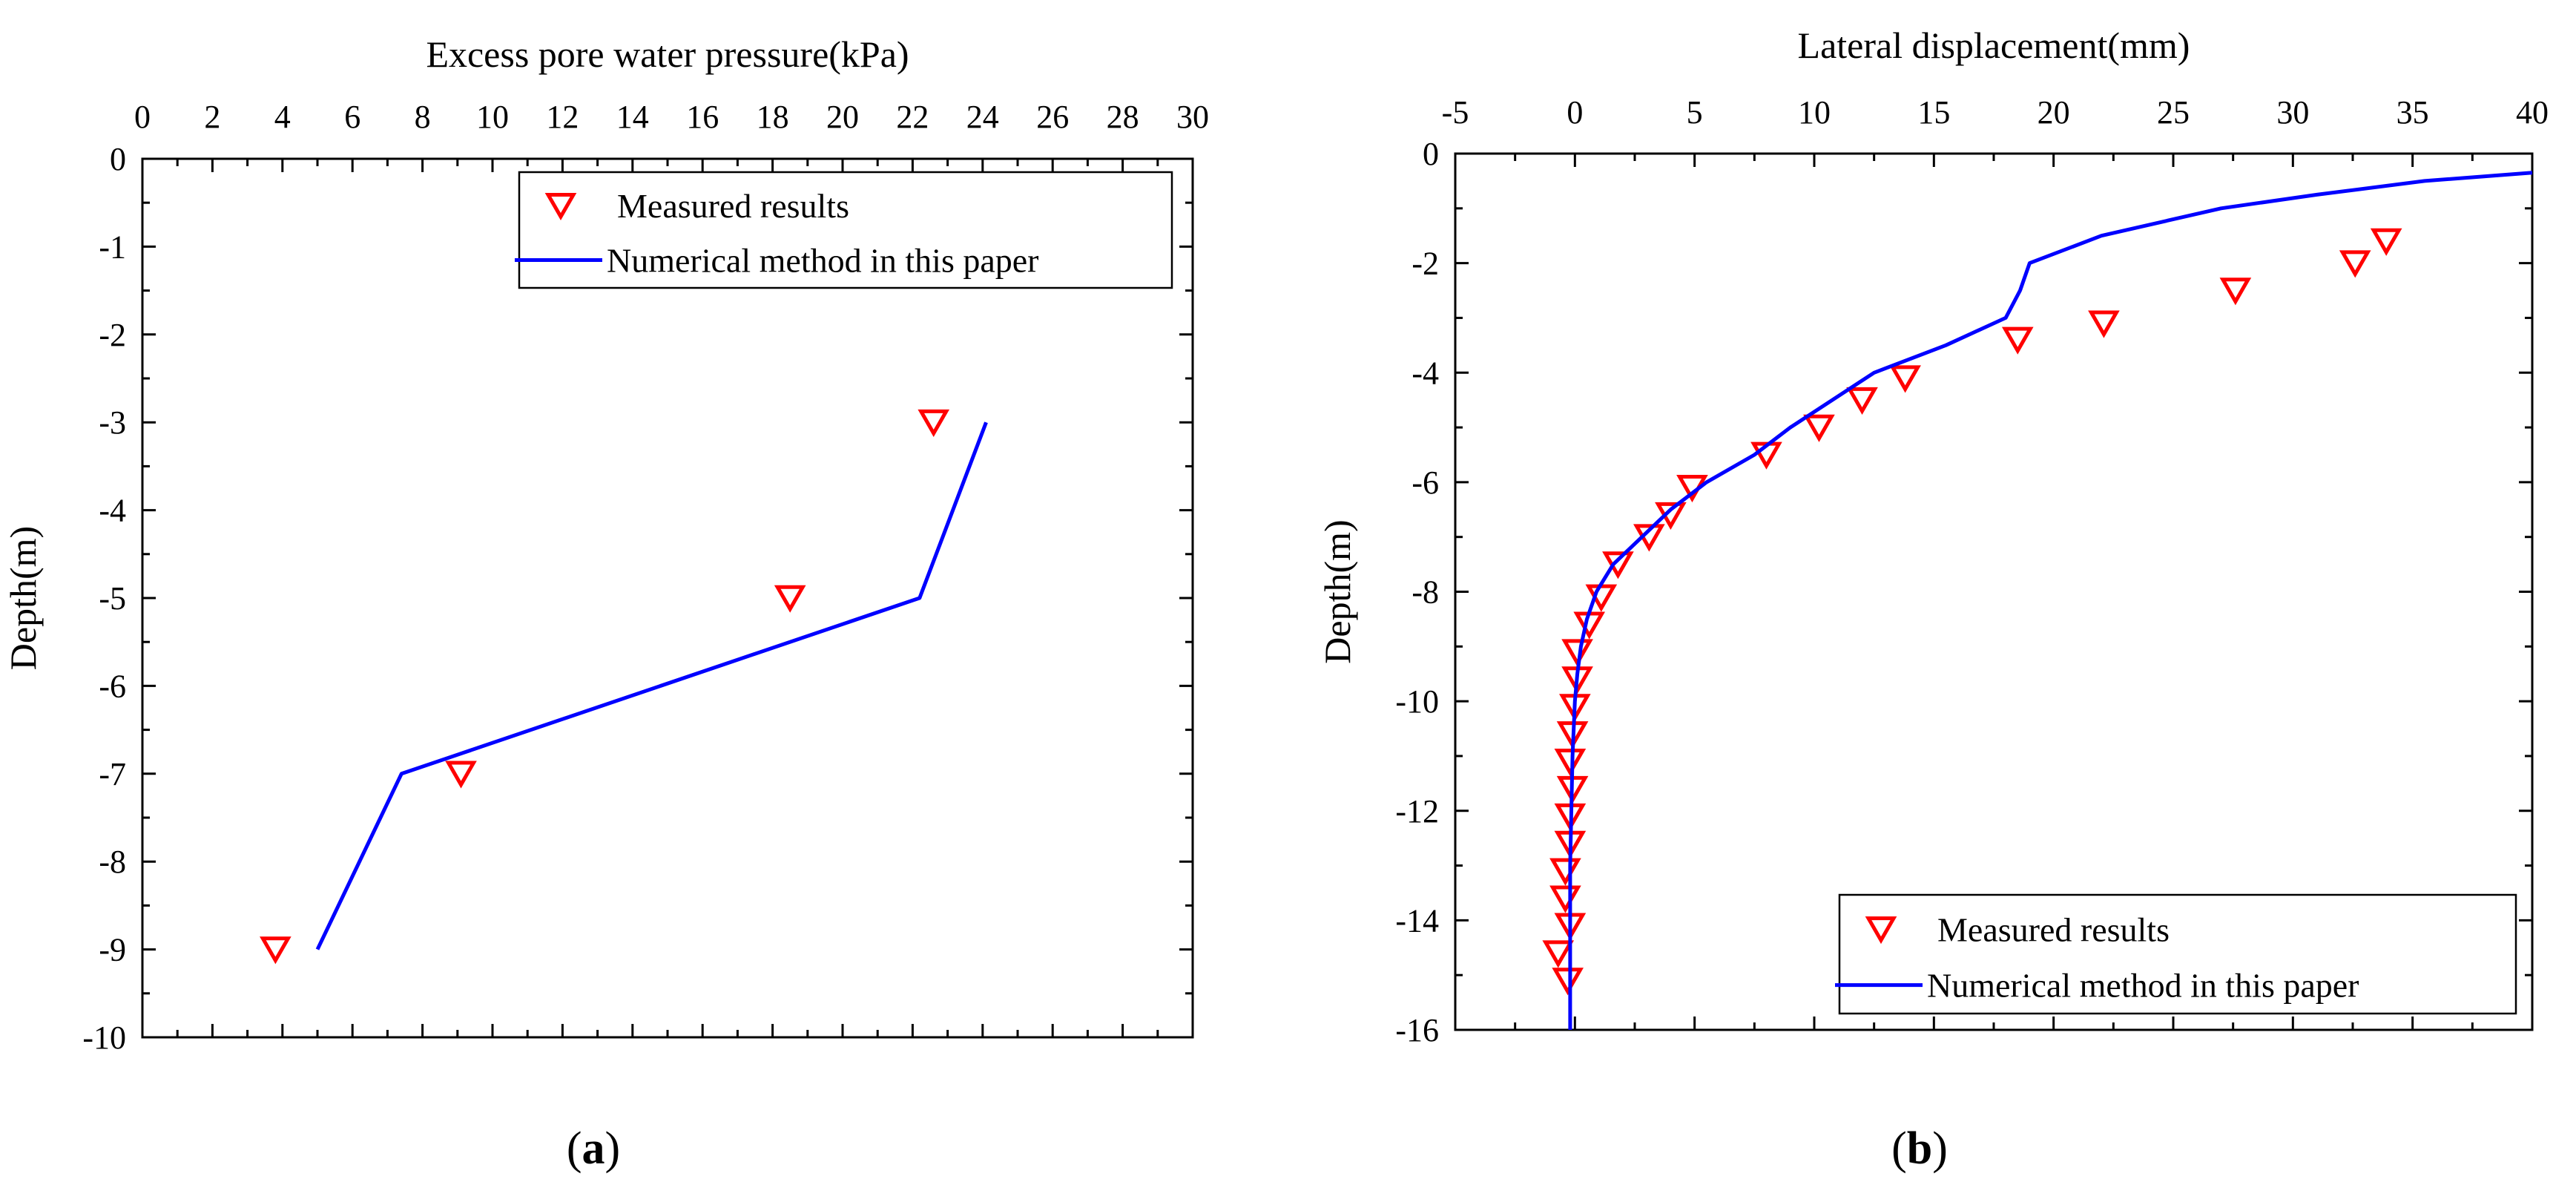  What do you see at coordinates (563, 117) in the screenshot?
I see `x-tick-label: 12` at bounding box center [563, 117].